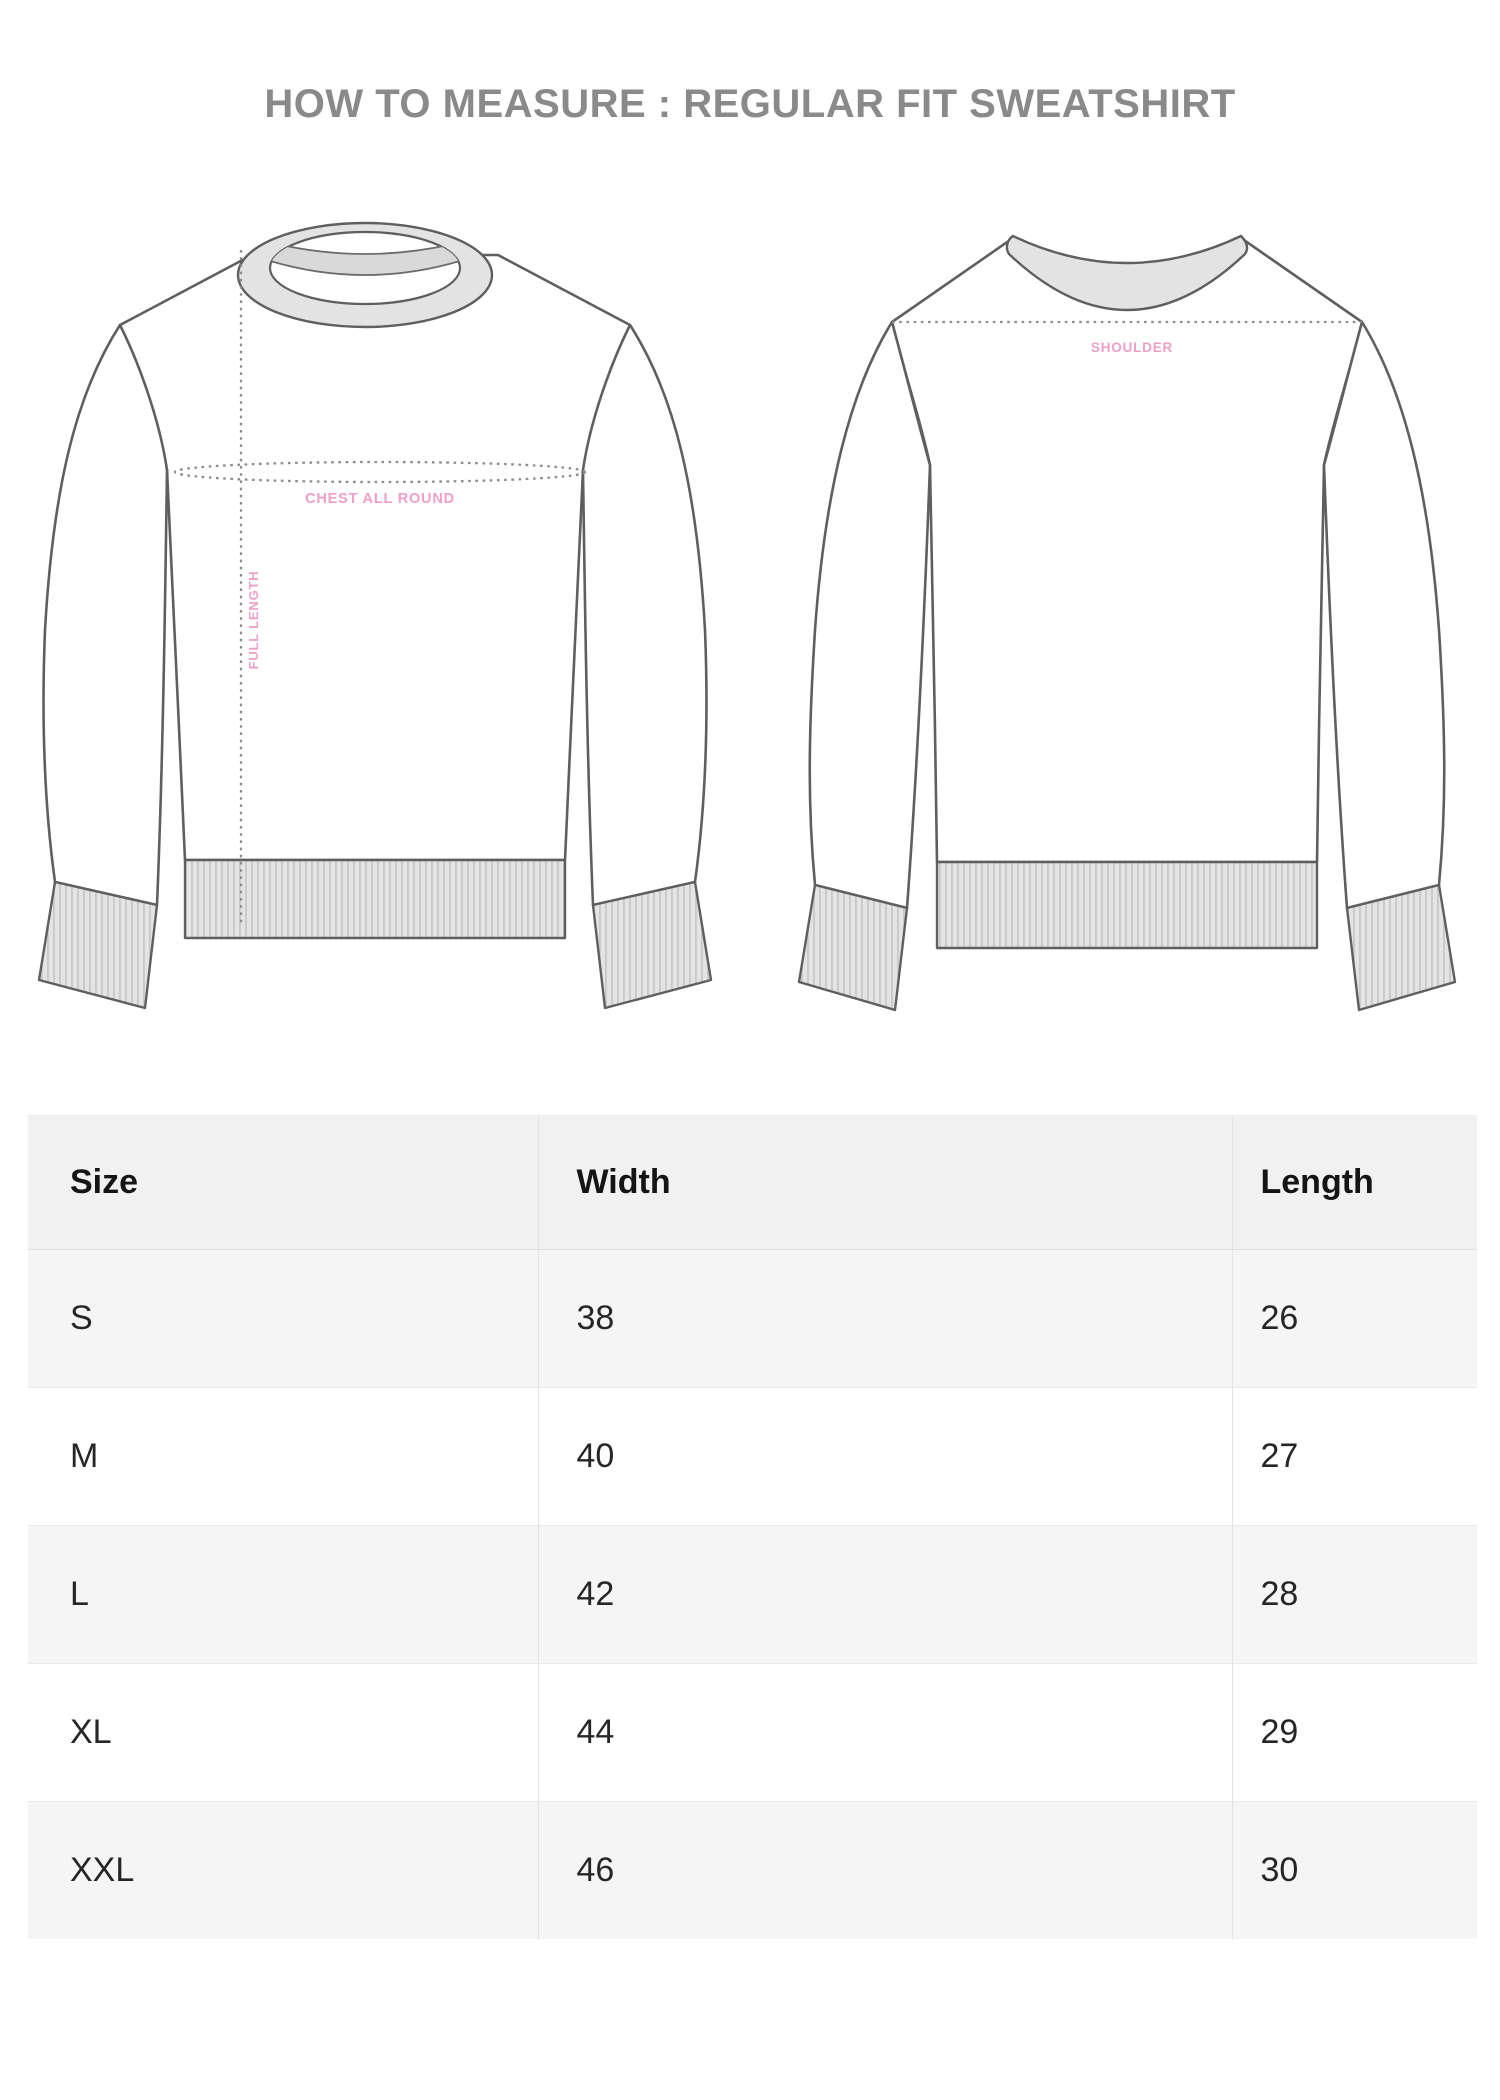 The height and width of the screenshot is (2100, 1500). I want to click on front-left-cuff, so click(98, 945).